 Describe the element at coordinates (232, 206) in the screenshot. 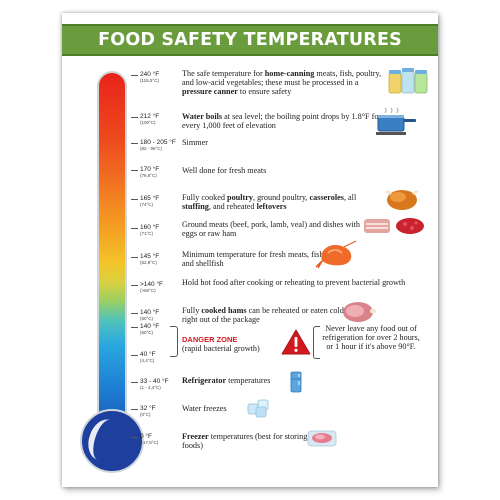

I see `description-text: , and reheated` at that location.